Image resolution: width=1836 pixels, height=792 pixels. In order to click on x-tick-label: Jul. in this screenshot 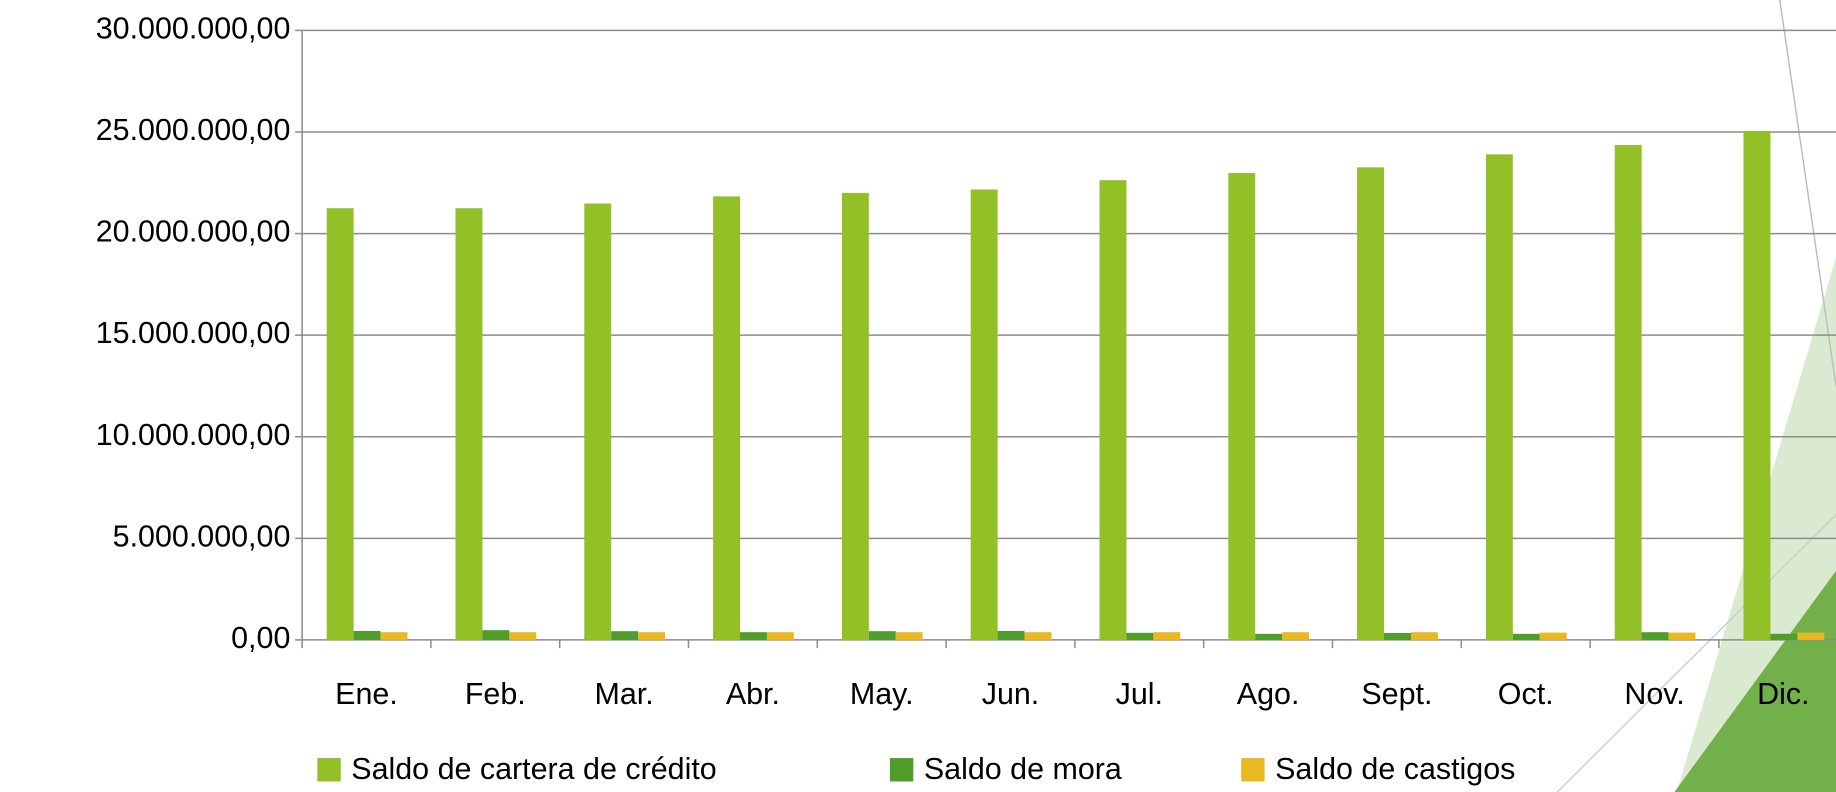, I will do `click(1139, 694)`.